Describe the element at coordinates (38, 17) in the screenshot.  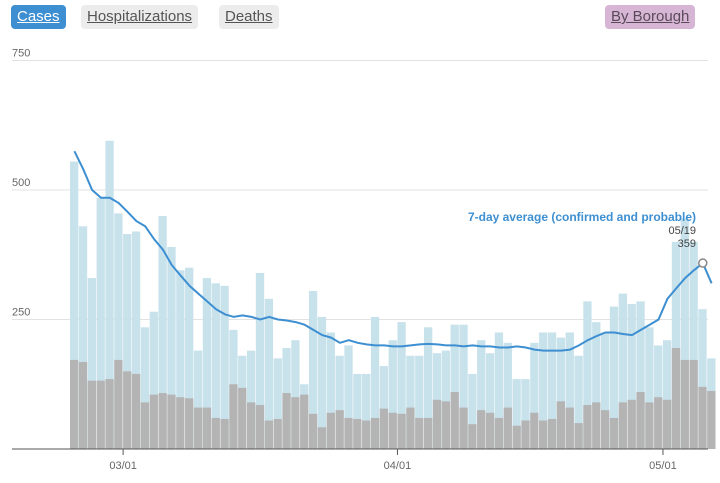
I see `tab-cases: Cases` at that location.